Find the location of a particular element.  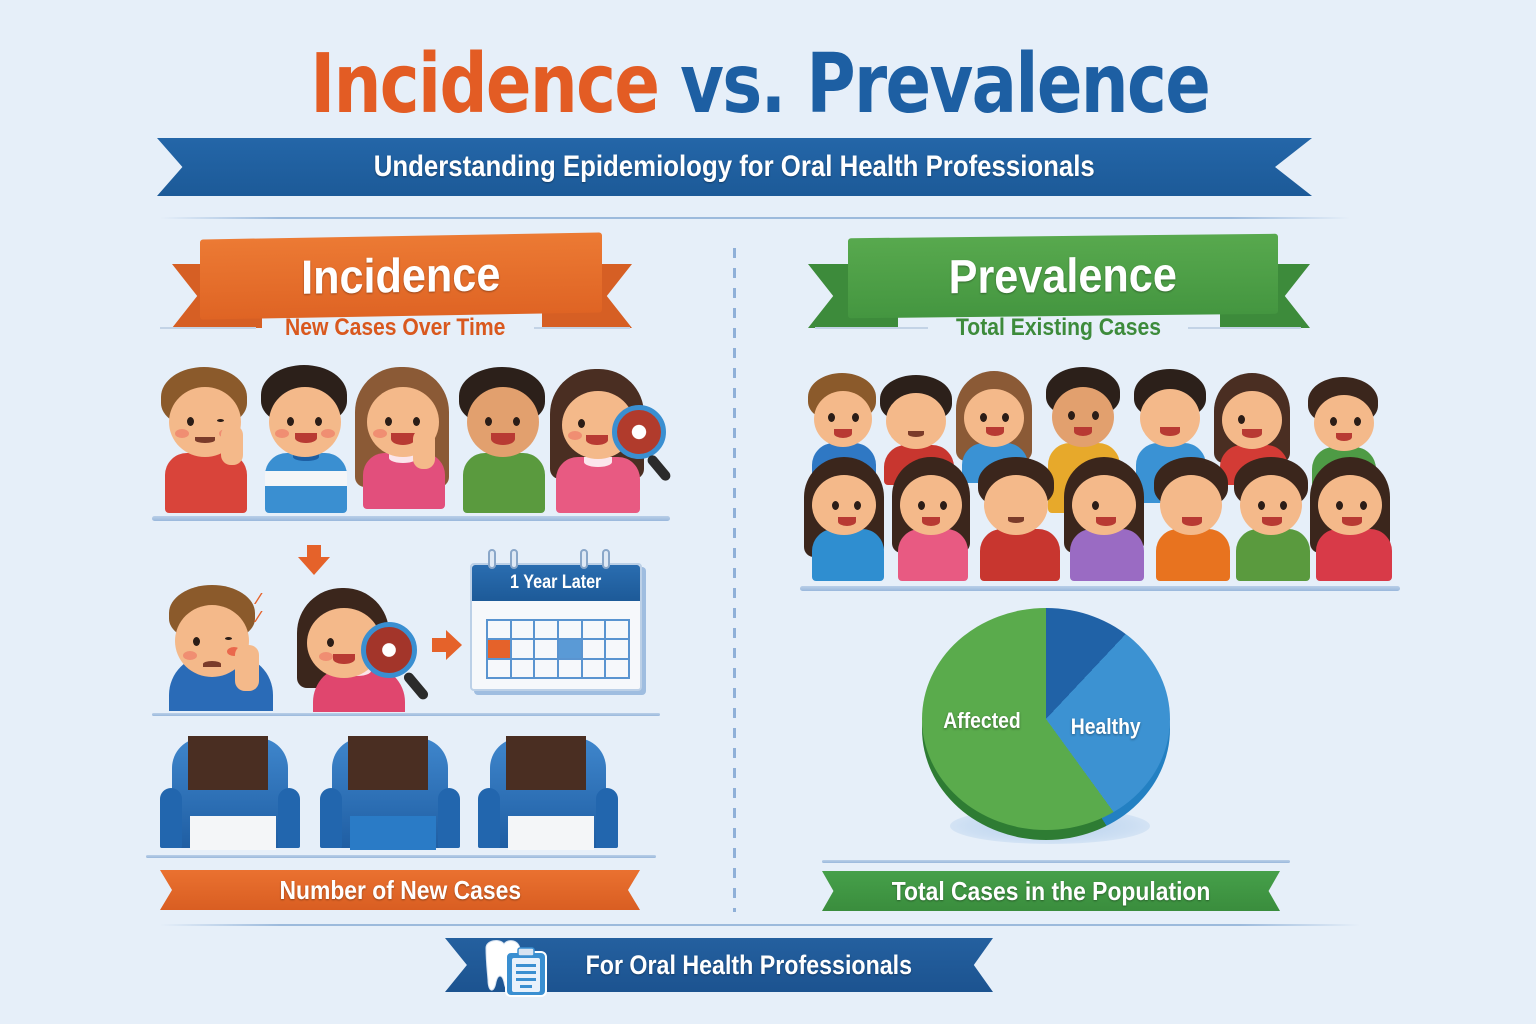

calendar-header: 1 Year Later is located at coordinates (556, 583).